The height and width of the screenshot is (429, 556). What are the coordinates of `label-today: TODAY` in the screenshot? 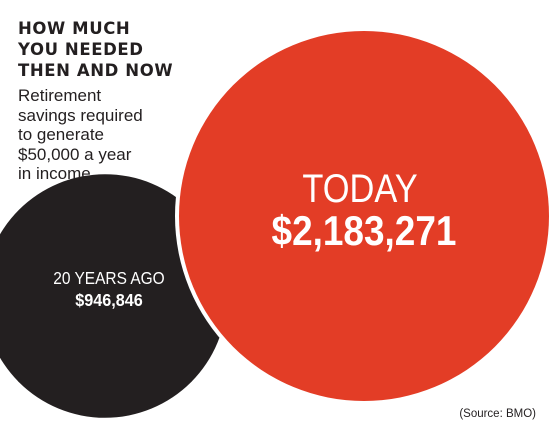 It's located at (359, 188).